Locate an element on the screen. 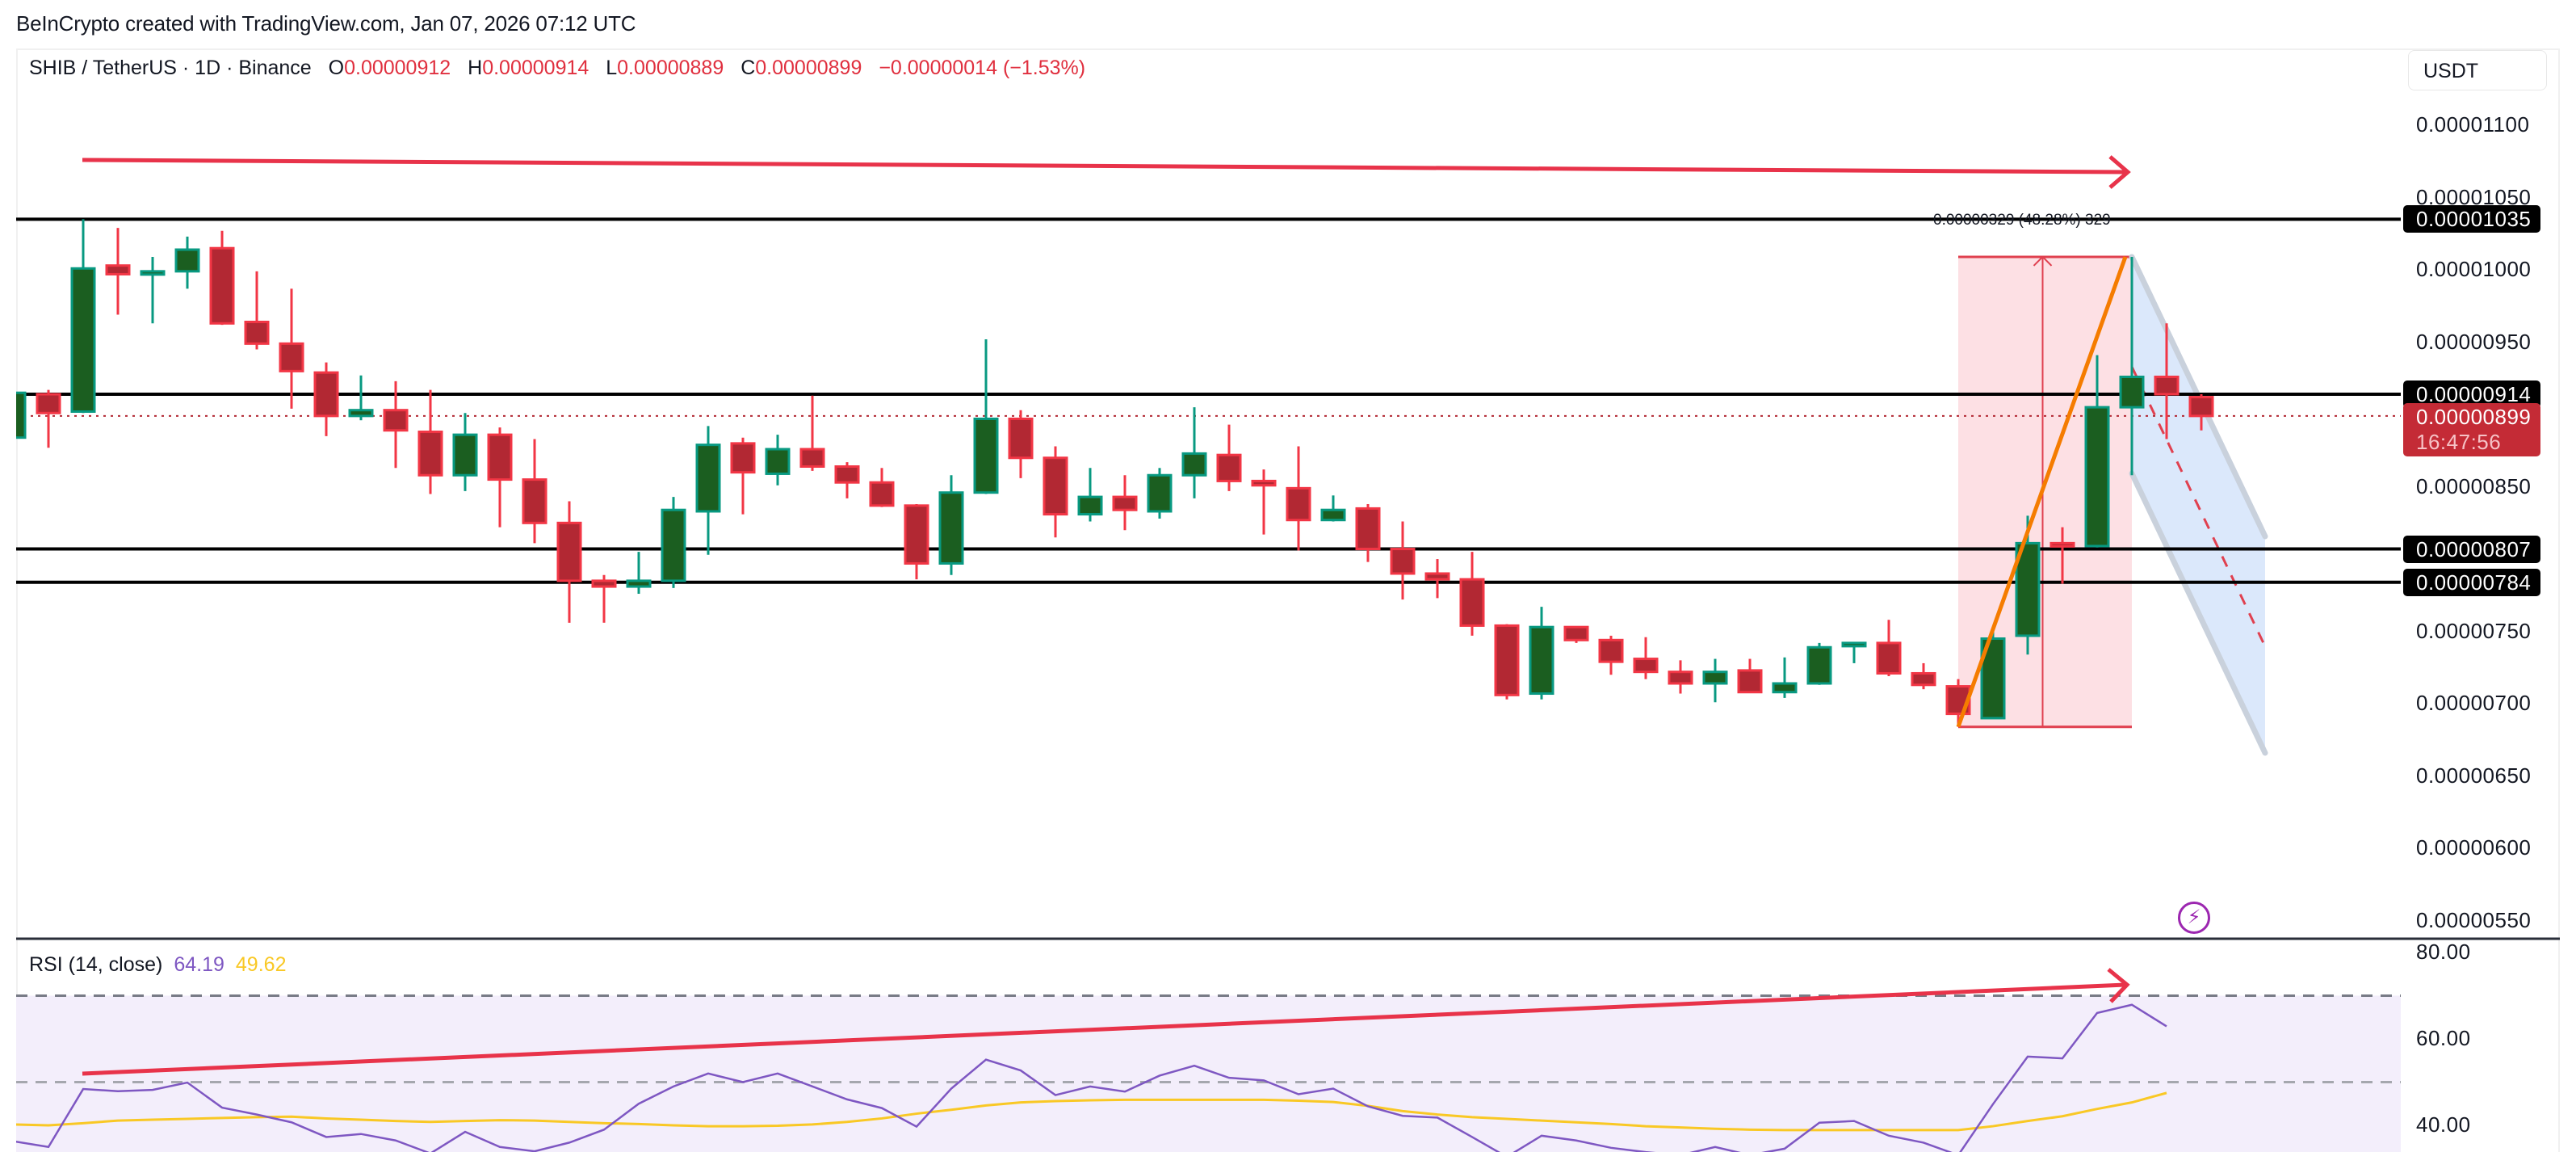 The image size is (2576, 1152). current-price-value: 0.00000899 is located at coordinates (2474, 416).